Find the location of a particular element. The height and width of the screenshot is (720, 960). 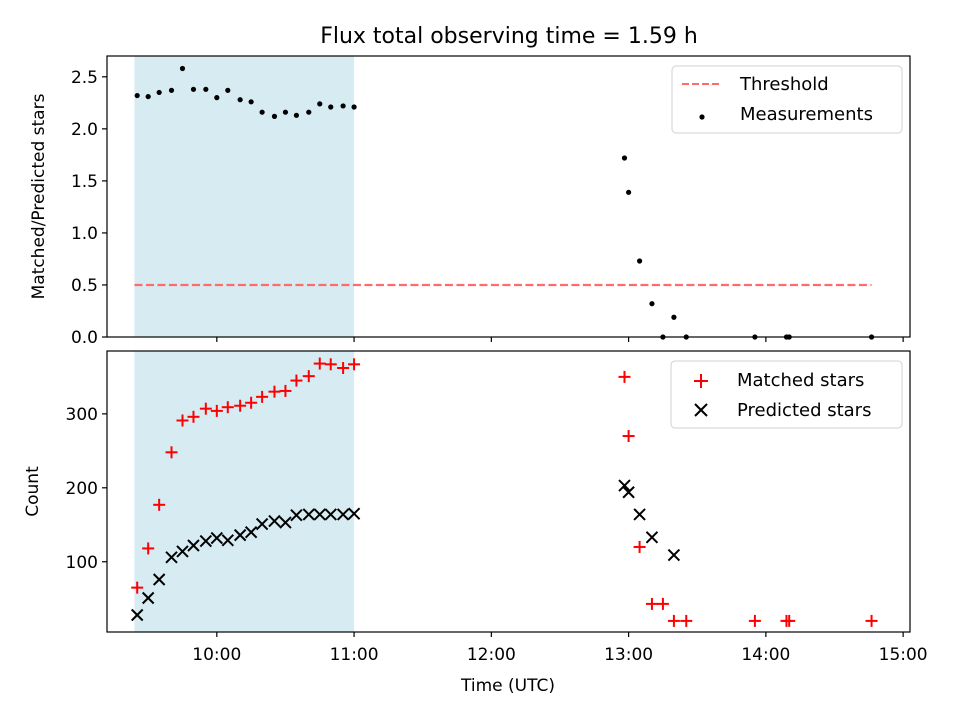

bottom-y-axis-label: Count is located at coordinates (33, 491).